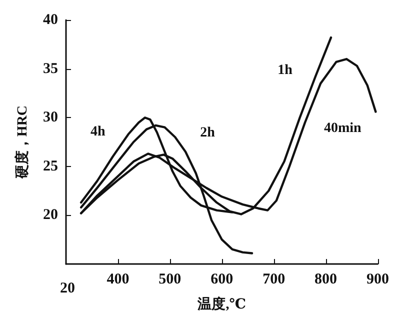  I want to click on x-tick-label: 800, so click(326, 280).